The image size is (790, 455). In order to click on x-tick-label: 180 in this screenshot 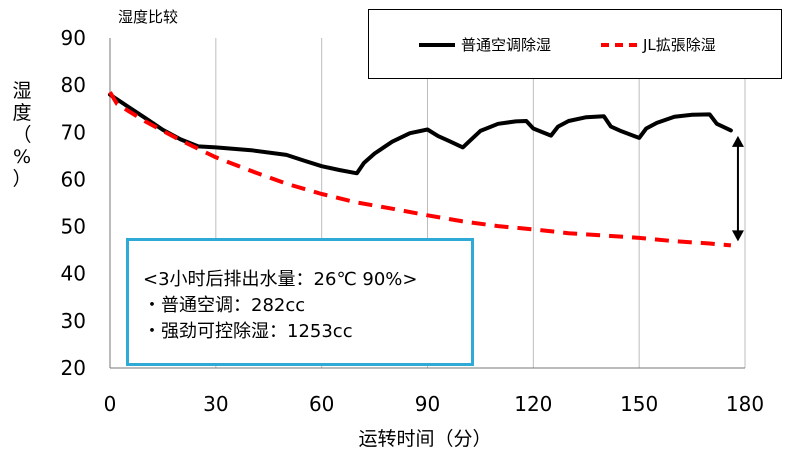, I will do `click(745, 404)`.